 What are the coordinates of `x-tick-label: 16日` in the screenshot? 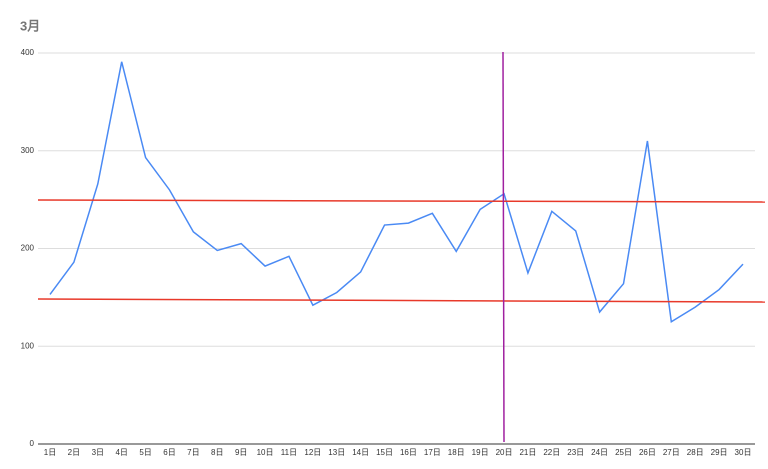 It's located at (408, 452).